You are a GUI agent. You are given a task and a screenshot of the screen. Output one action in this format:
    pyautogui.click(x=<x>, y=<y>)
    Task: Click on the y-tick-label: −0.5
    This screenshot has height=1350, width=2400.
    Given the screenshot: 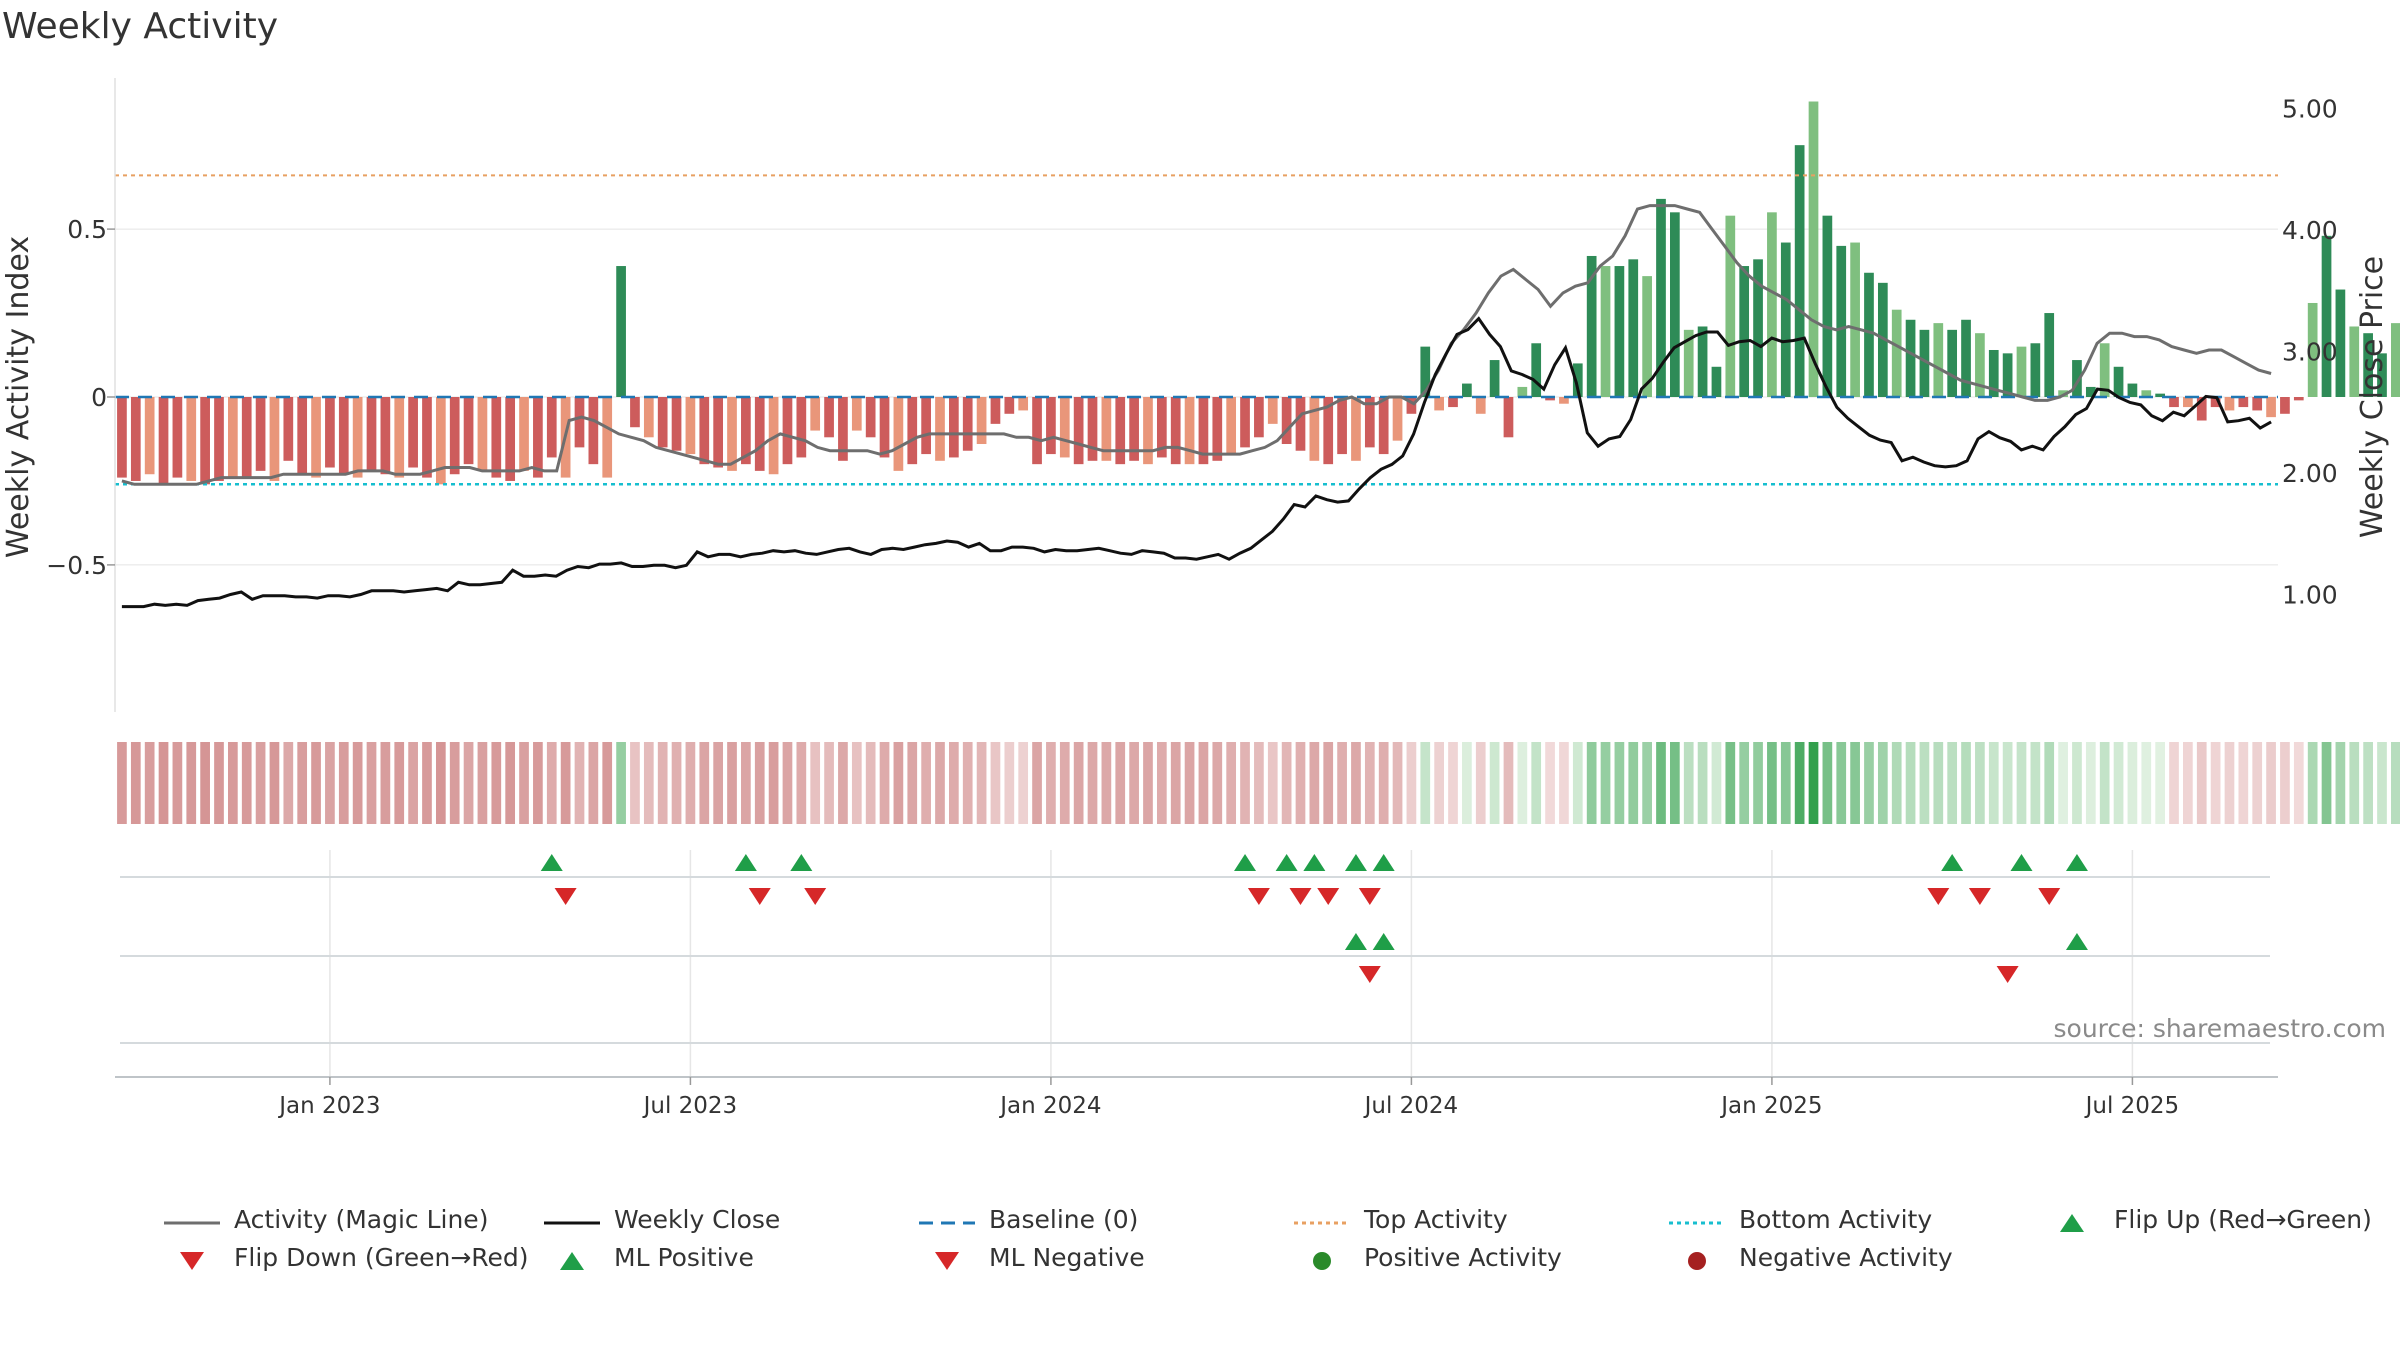 What is the action you would take?
    pyautogui.click(x=76, y=565)
    